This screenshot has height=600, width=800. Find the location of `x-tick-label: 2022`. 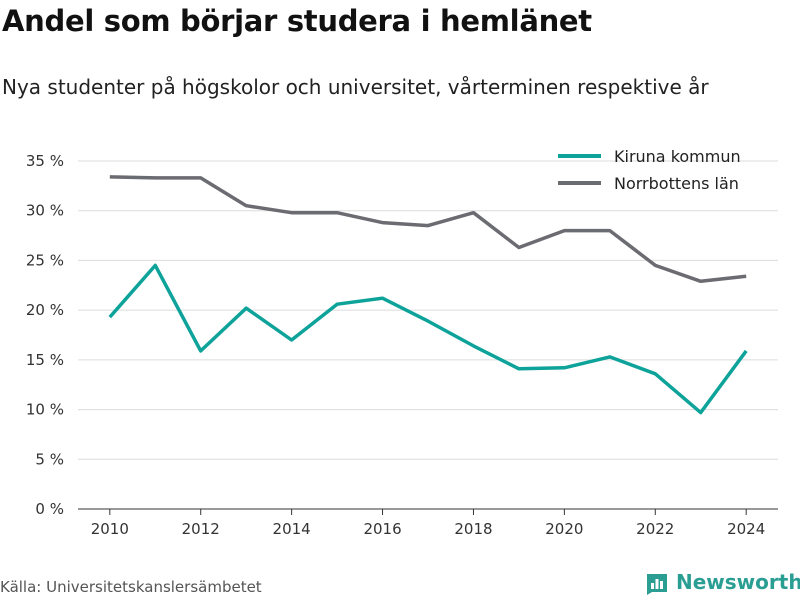

x-tick-label: 2022 is located at coordinates (655, 529).